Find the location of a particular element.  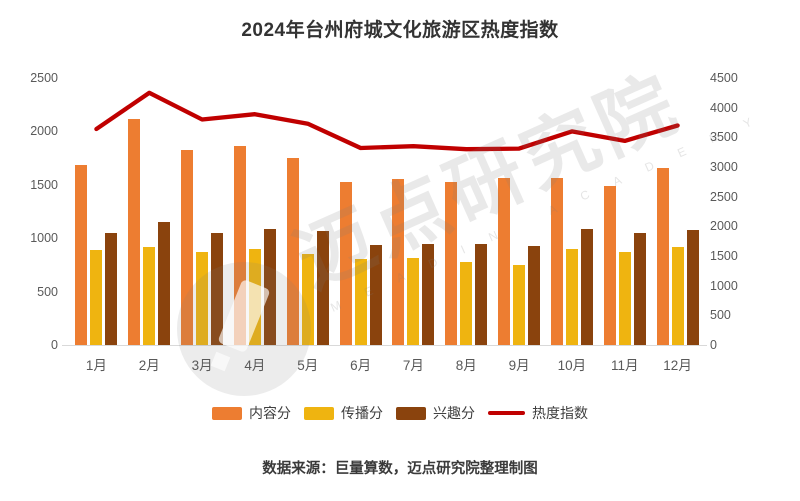

x-axis-tick-label: 6月 is located at coordinates (361, 365).